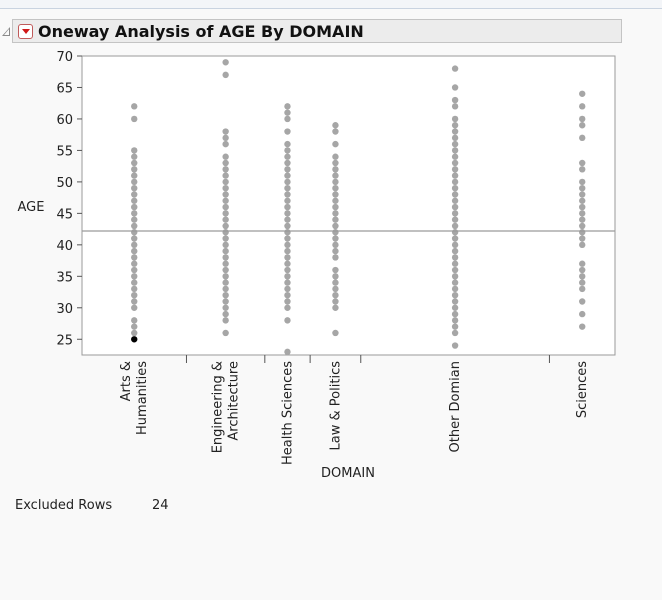 This screenshot has width=662, height=600. I want to click on excluded-rows-label: Excluded Rows, so click(64, 505).